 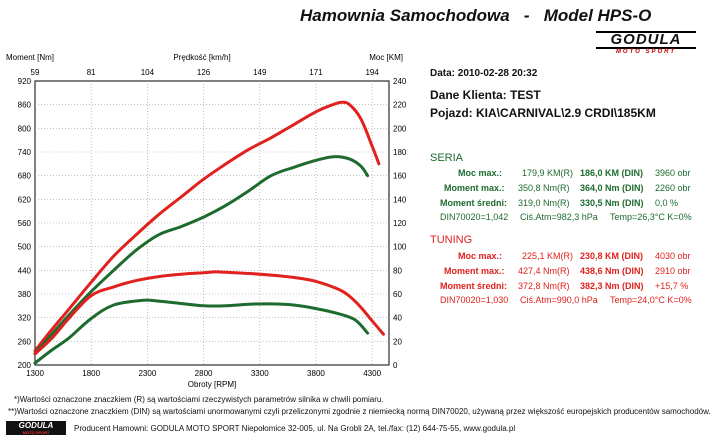 What do you see at coordinates (25, 318) in the screenshot?
I see `left-tick-label: 320` at bounding box center [25, 318].